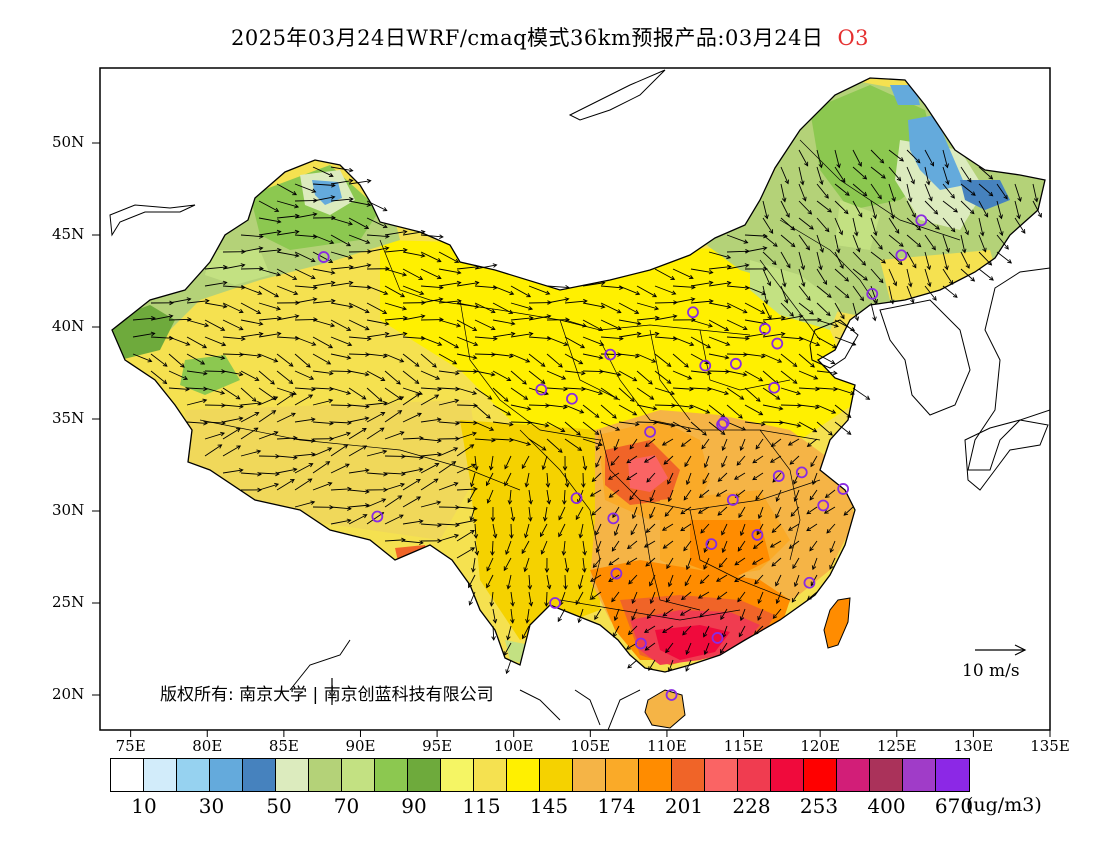 This screenshot has width=1100, height=850. I want to click on legend-label: 670, so click(954, 806).